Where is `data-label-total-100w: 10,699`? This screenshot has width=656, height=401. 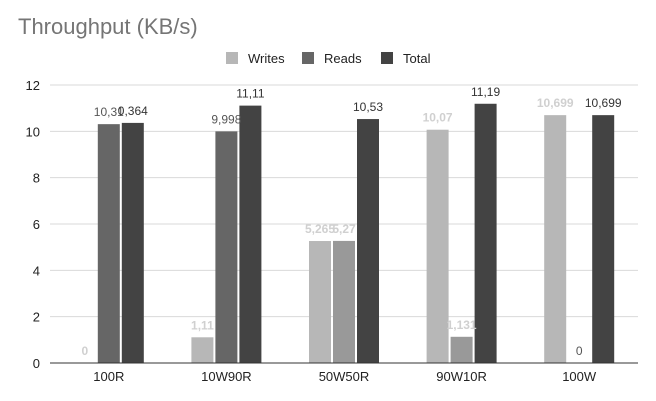 data-label-total-100w: 10,699 is located at coordinates (603, 103).